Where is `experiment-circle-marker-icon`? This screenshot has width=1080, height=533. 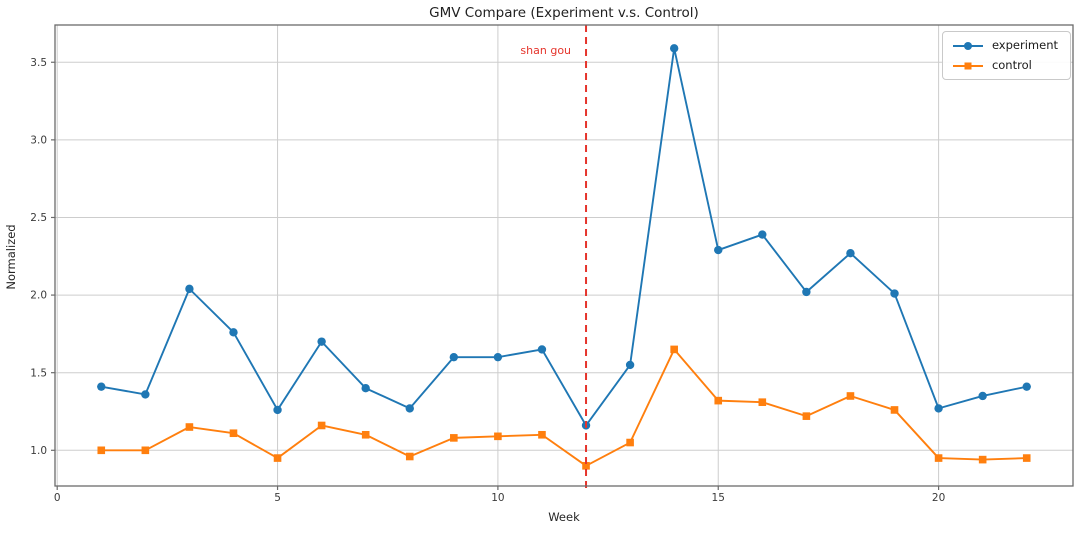 experiment-circle-marker-icon is located at coordinates (967, 45).